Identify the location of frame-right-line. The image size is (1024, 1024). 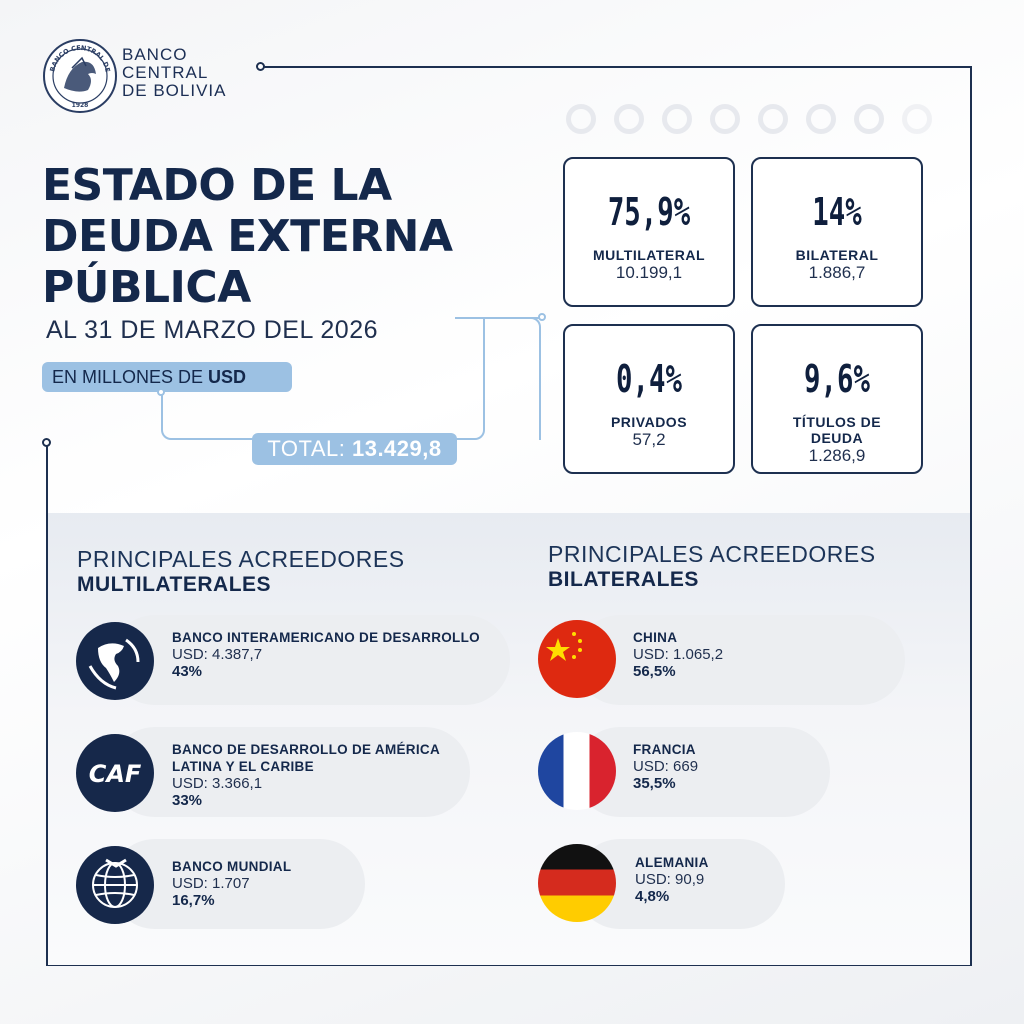
(971, 516).